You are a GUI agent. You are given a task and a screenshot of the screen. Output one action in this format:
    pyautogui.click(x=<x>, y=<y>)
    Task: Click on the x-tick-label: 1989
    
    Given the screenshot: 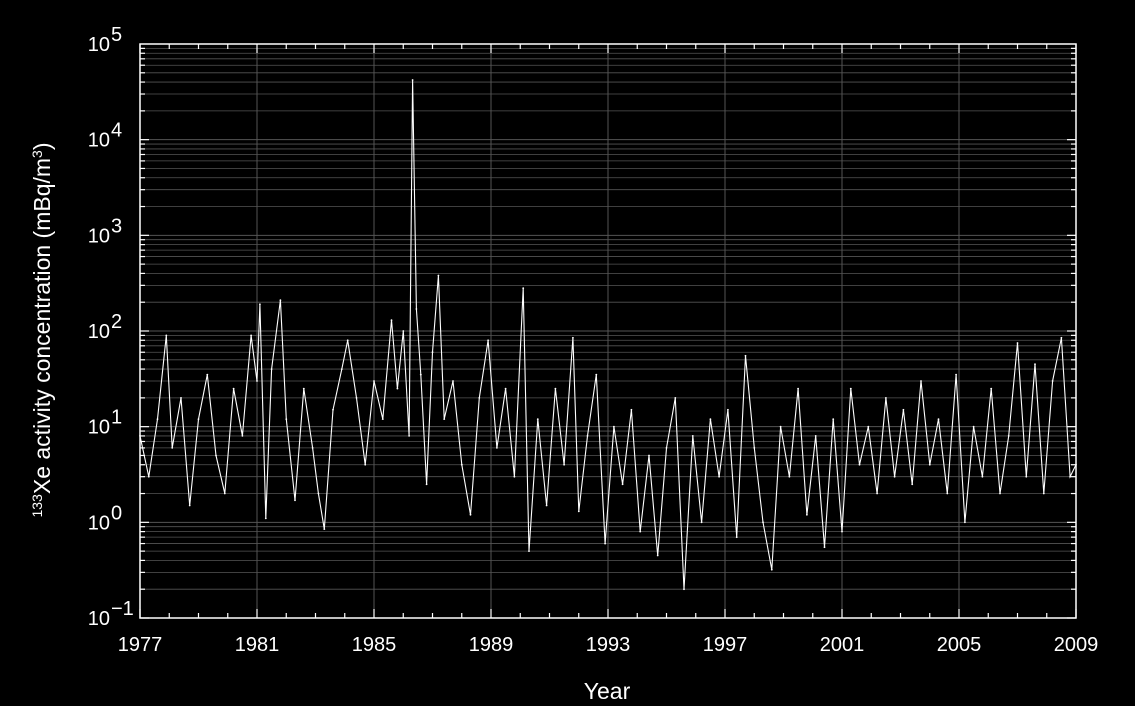 What is the action you would take?
    pyautogui.click(x=491, y=645)
    